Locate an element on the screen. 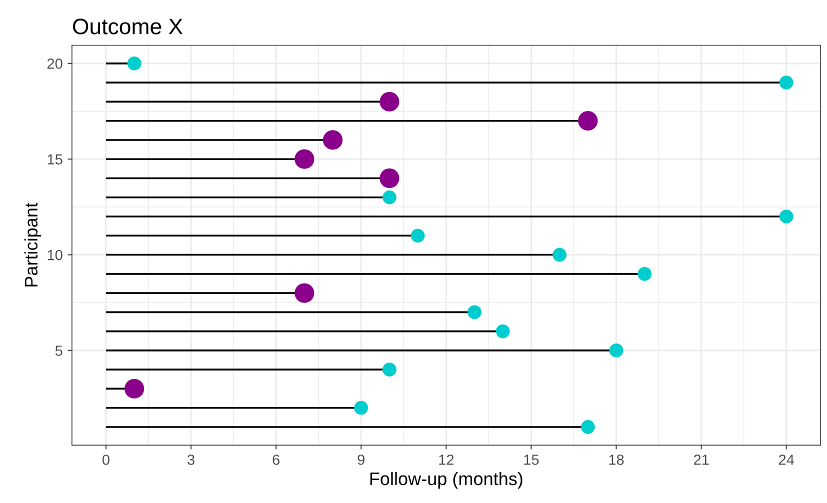 The image size is (827, 503). x-tick-label: 15 is located at coordinates (531, 459).